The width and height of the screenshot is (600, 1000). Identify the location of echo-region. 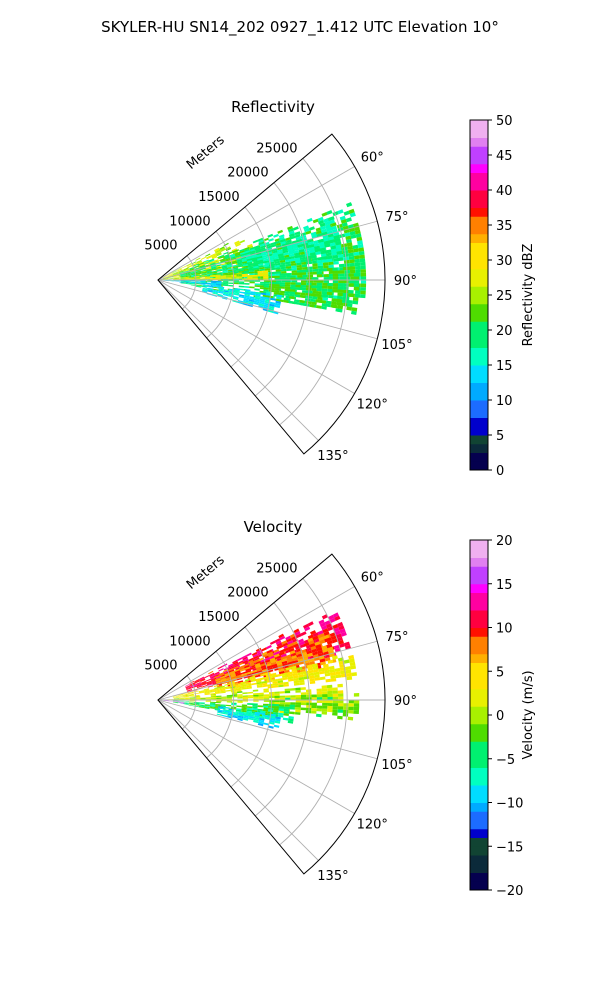
(293, 244).